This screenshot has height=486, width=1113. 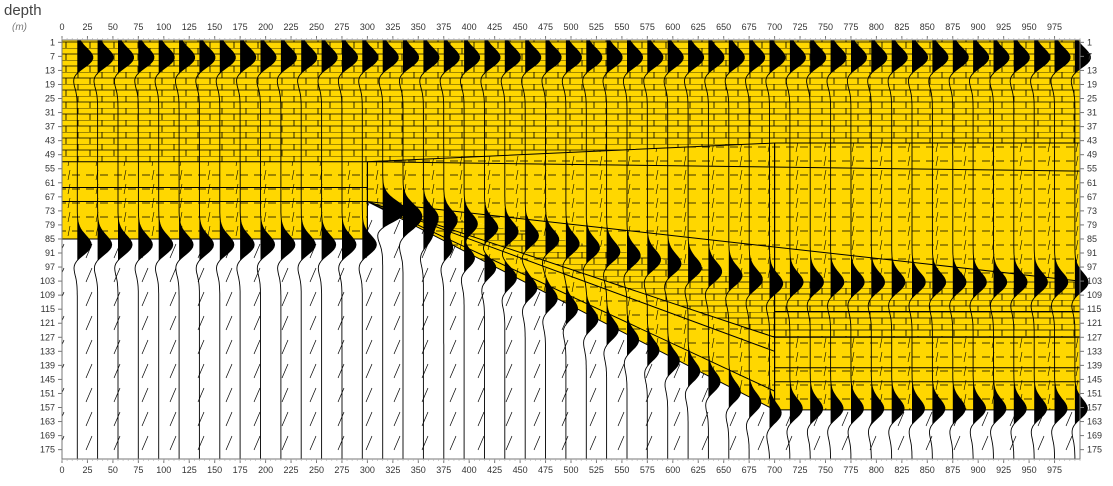 I want to click on x-tick-label-bottom: 875, so click(x=952, y=470).